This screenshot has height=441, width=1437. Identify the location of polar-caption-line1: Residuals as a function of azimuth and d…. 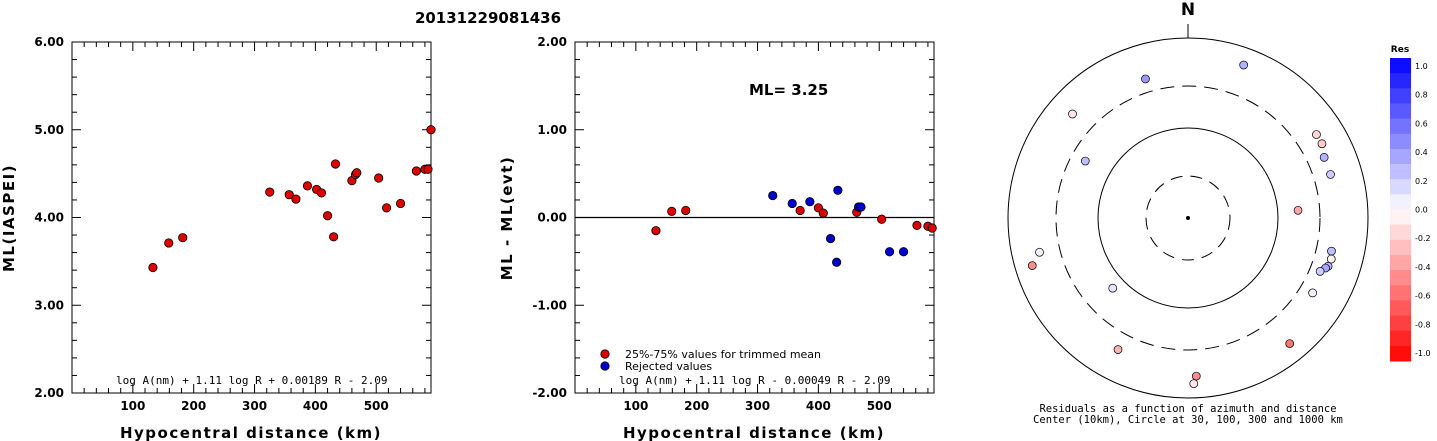
(1187, 409).